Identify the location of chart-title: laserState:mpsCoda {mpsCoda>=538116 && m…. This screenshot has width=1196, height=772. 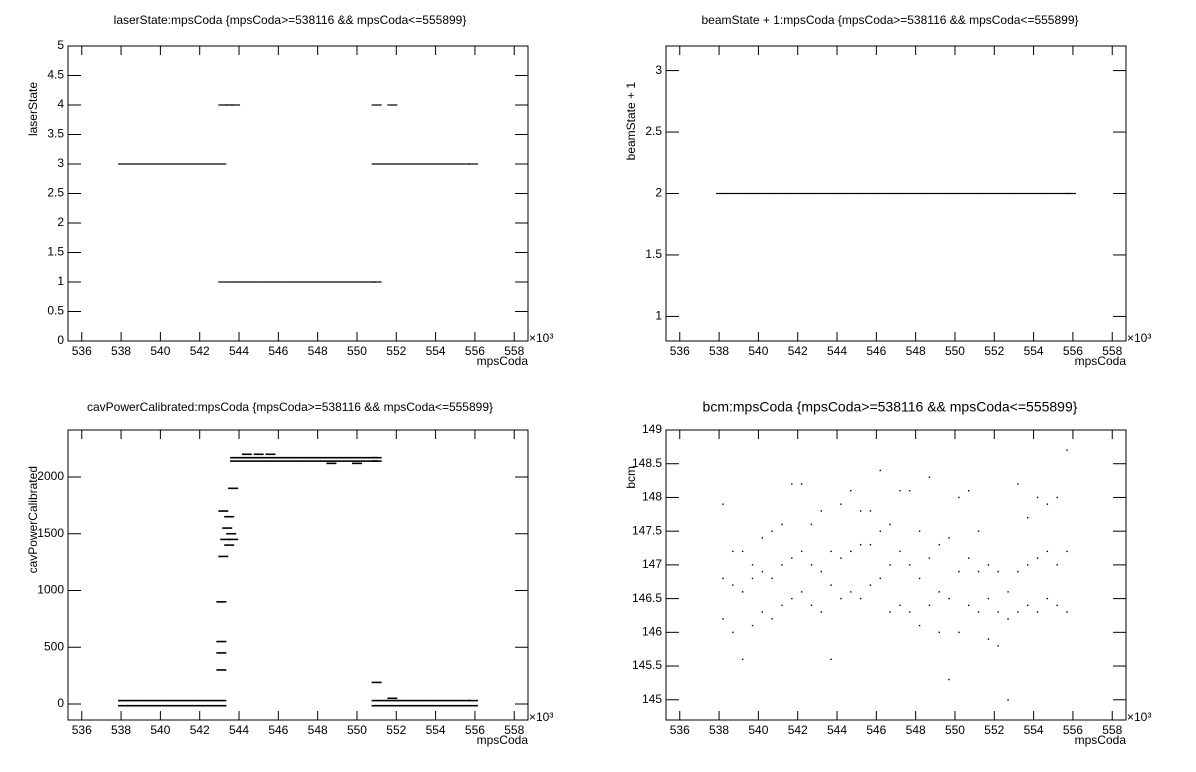
(290, 20).